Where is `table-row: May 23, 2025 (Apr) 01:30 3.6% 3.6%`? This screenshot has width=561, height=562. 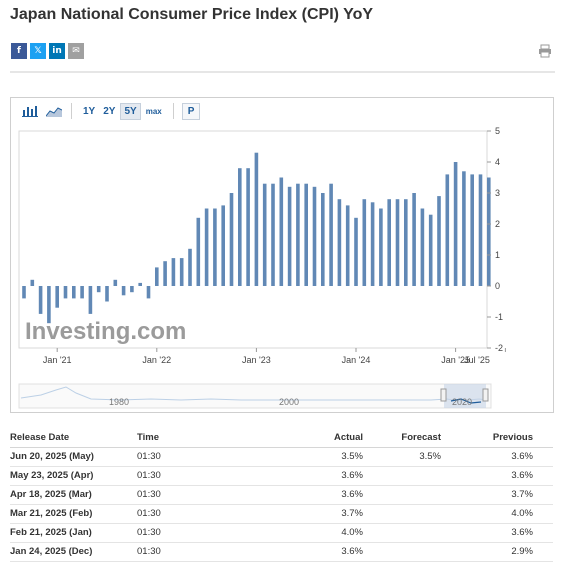 table-row: May 23, 2025 (Apr) 01:30 3.6% 3.6% is located at coordinates (281, 476).